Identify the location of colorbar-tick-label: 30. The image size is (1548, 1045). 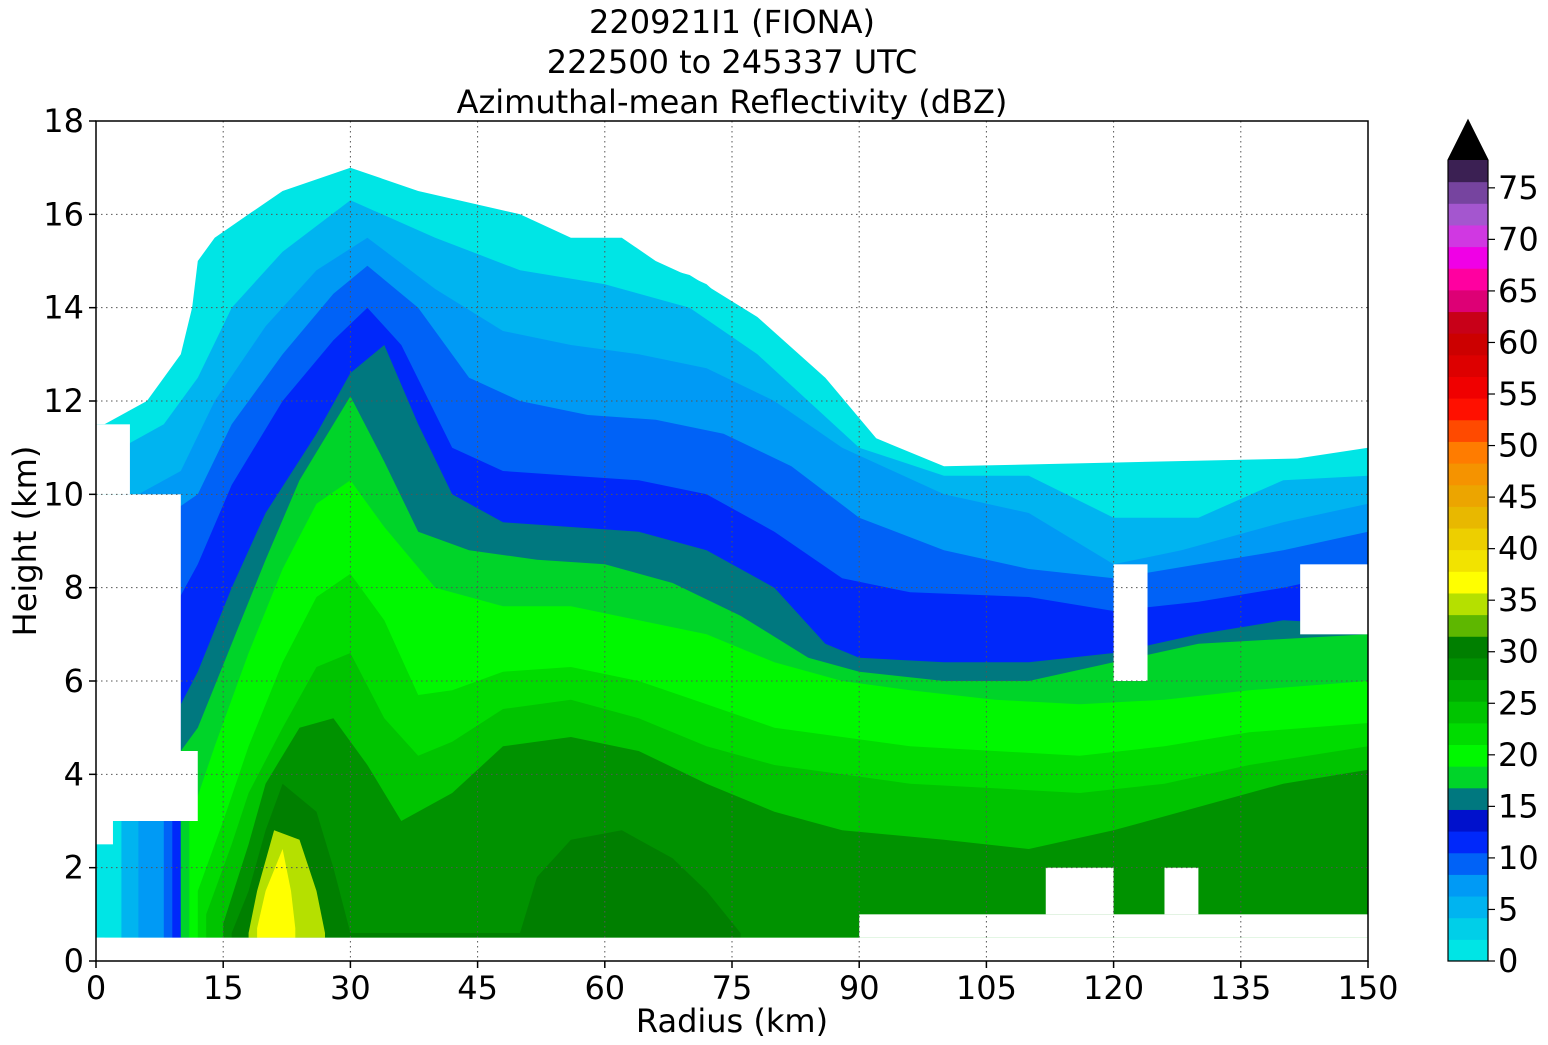
(1518, 652).